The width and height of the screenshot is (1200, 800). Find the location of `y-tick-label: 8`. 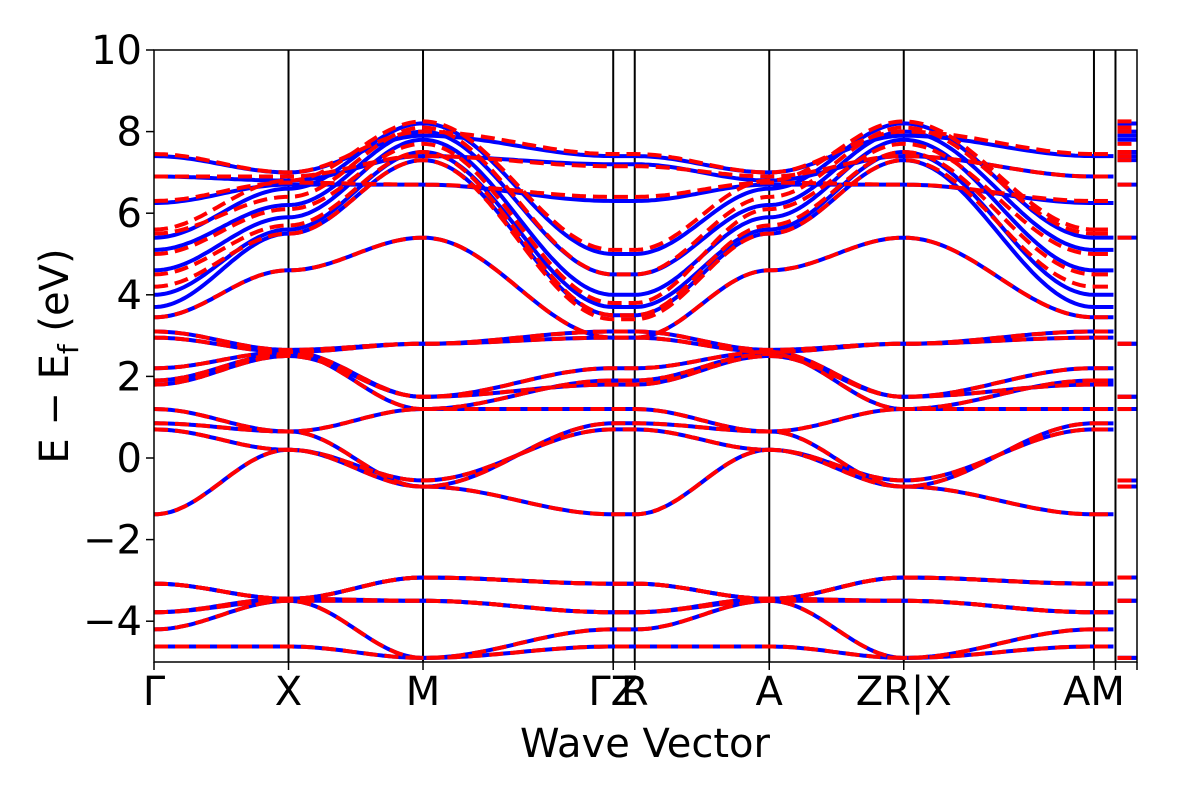

y-tick-label: 8 is located at coordinates (129, 133).